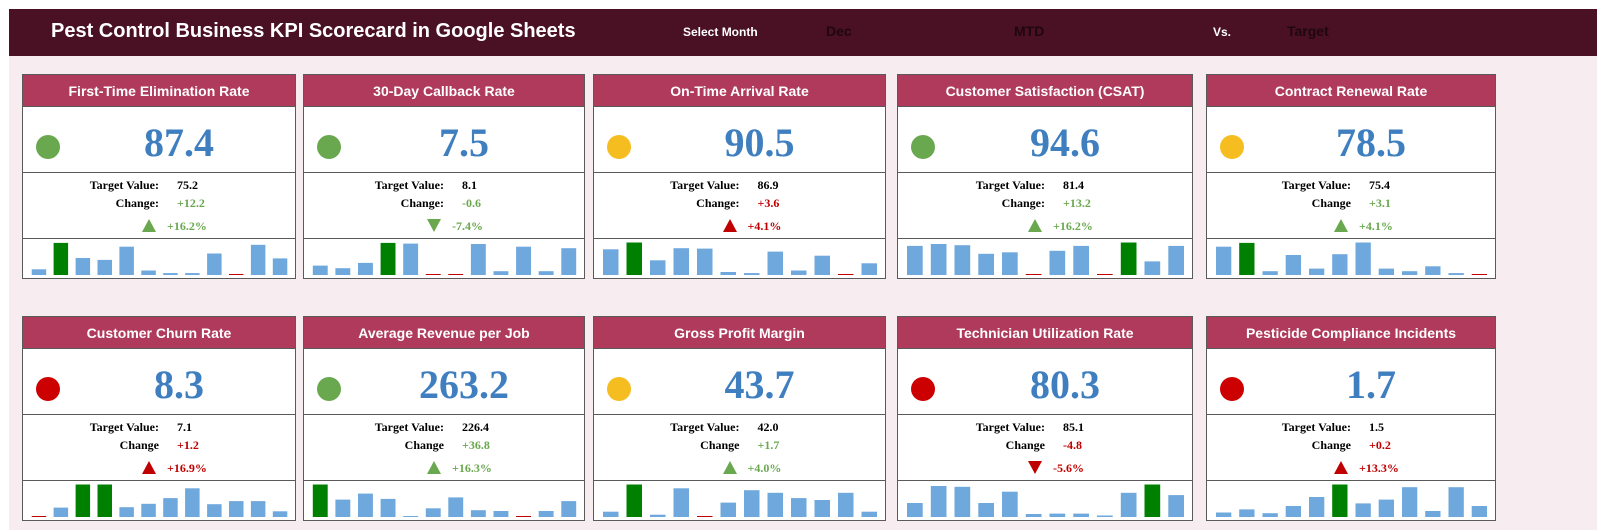 The height and width of the screenshot is (530, 1600). What do you see at coordinates (1029, 31) in the screenshot?
I see `period-select: MTD` at bounding box center [1029, 31].